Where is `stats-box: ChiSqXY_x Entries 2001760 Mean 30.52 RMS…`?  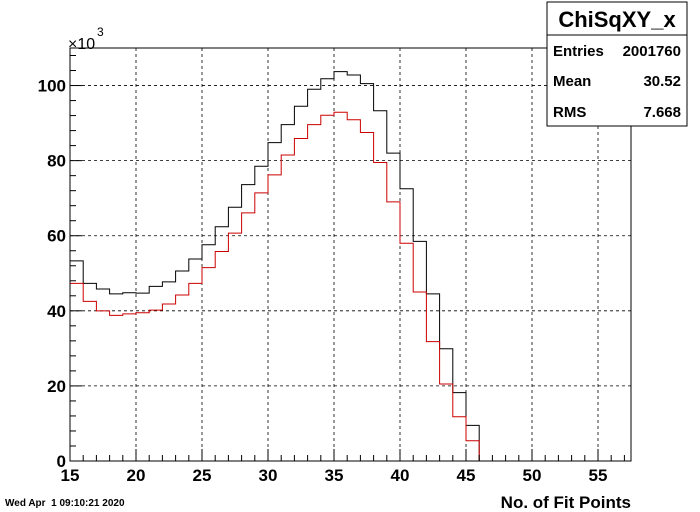 stats-box: ChiSqXY_x Entries 2001760 Mean 30.52 RMS… is located at coordinates (617, 64).